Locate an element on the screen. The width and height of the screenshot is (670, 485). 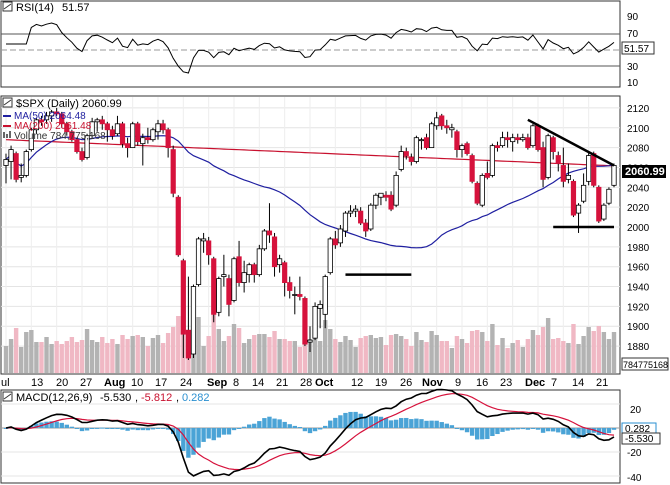
price-title: $SPX (Daily) 2060.99 is located at coordinates (69, 104).